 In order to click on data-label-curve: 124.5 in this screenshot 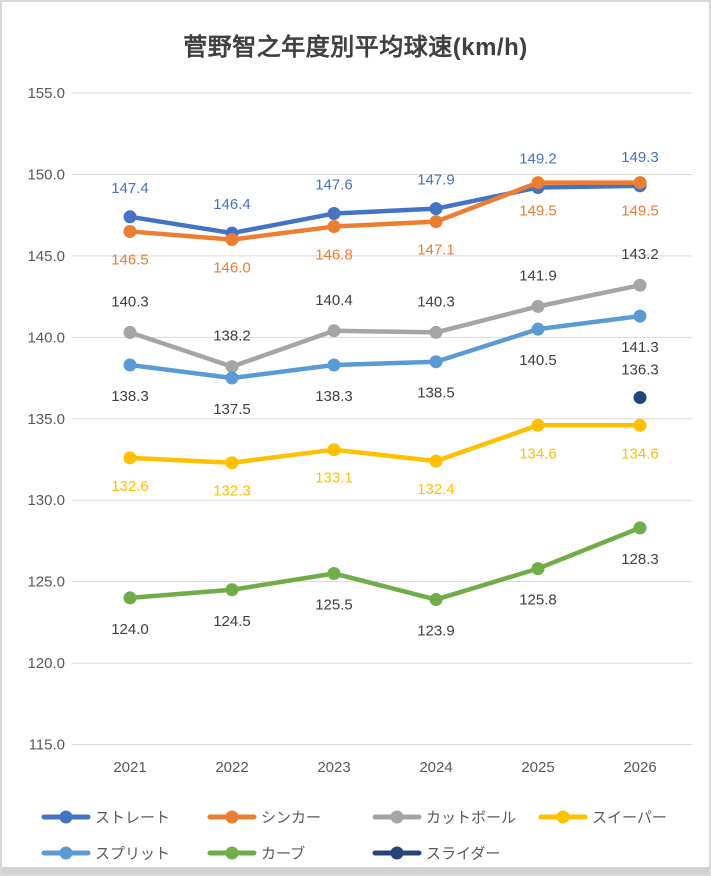, I will do `click(232, 621)`.